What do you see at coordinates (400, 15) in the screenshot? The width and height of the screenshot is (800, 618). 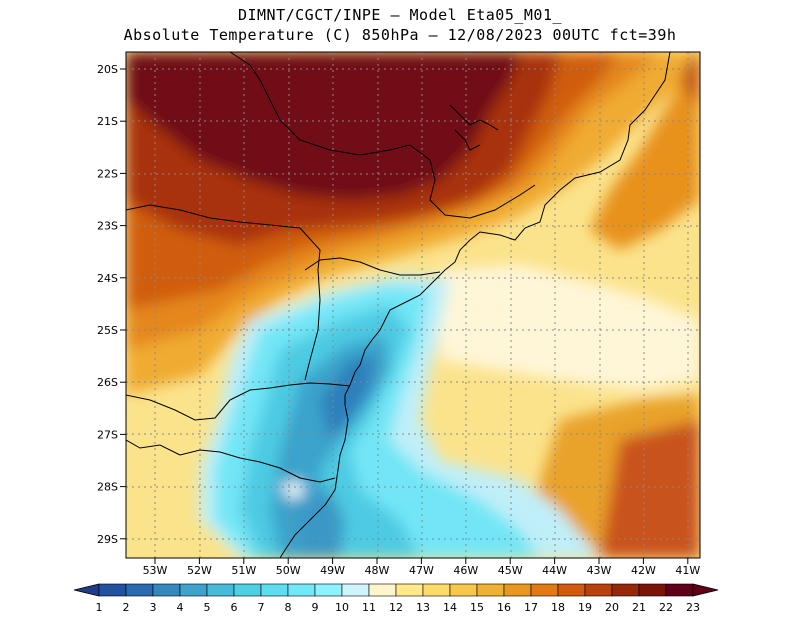 I see `title-line-1: DIMNT/CGCT/INPE – Model Eta05_M01_` at bounding box center [400, 15].